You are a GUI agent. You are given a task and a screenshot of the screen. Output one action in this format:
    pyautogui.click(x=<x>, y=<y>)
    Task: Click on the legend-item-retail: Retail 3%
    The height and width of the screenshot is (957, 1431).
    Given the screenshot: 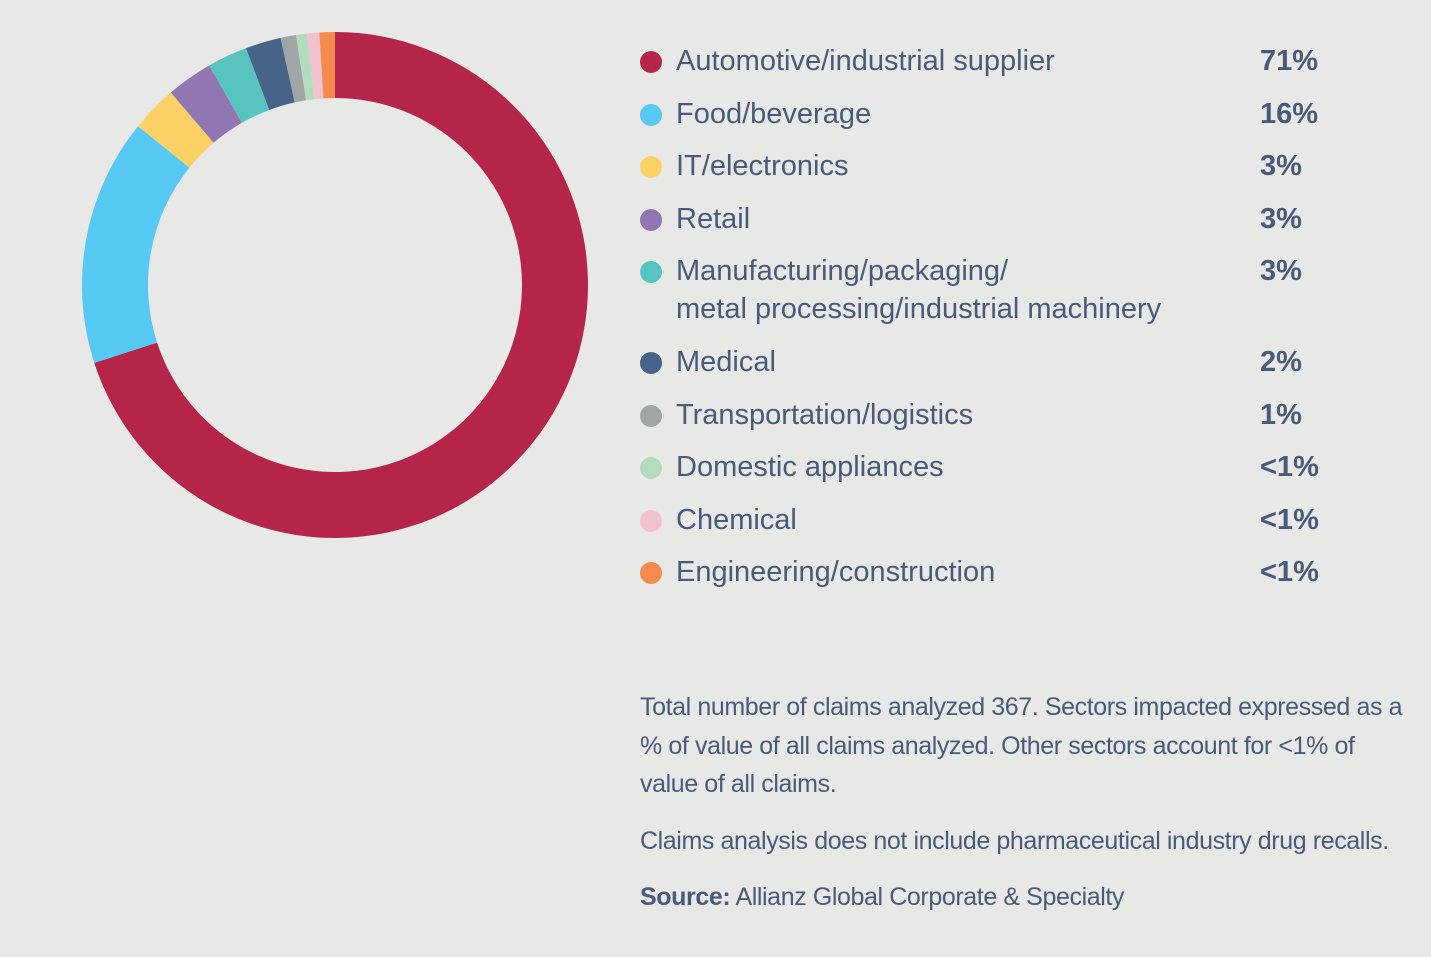 What is the action you would take?
    pyautogui.click(x=988, y=220)
    